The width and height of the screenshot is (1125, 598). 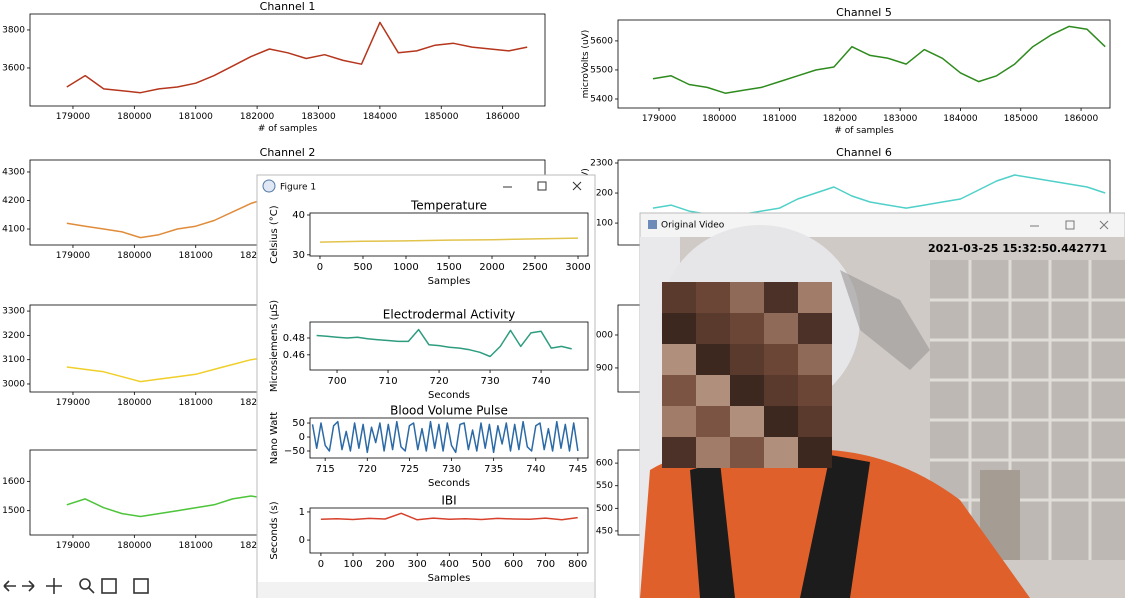 I want to click on x-tick-label: 182000, so click(x=840, y=119).